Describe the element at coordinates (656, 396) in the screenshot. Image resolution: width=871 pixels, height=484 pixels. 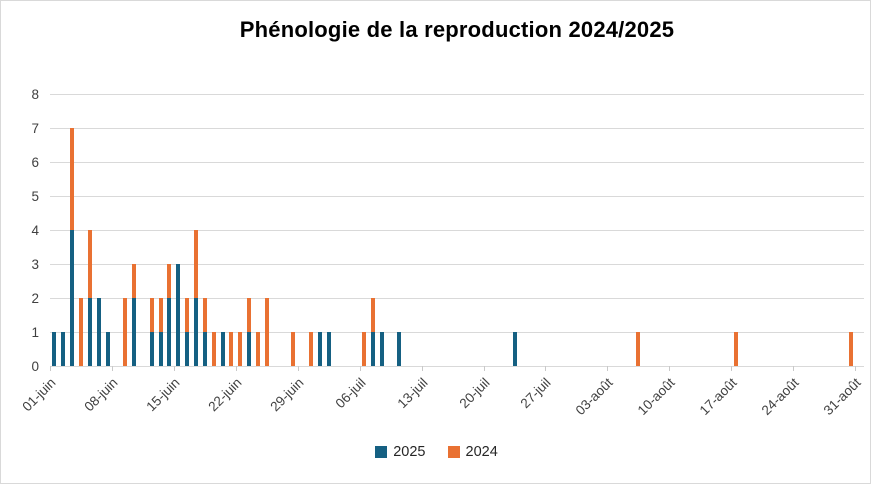
I see `x-axis-tick-label: 10-août` at that location.